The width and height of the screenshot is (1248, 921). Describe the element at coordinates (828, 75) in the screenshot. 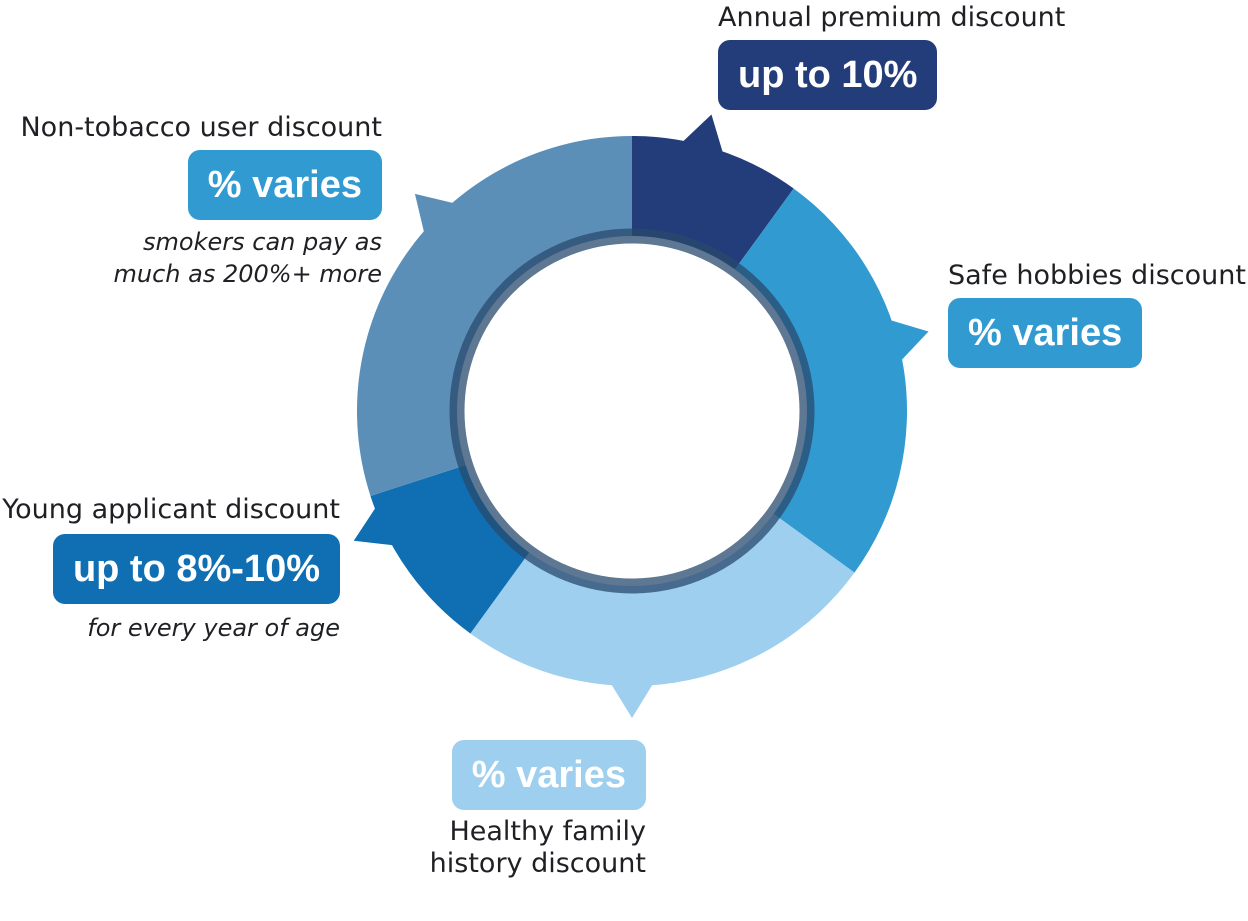

I see `annual-premium-badge: up to 10%` at that location.